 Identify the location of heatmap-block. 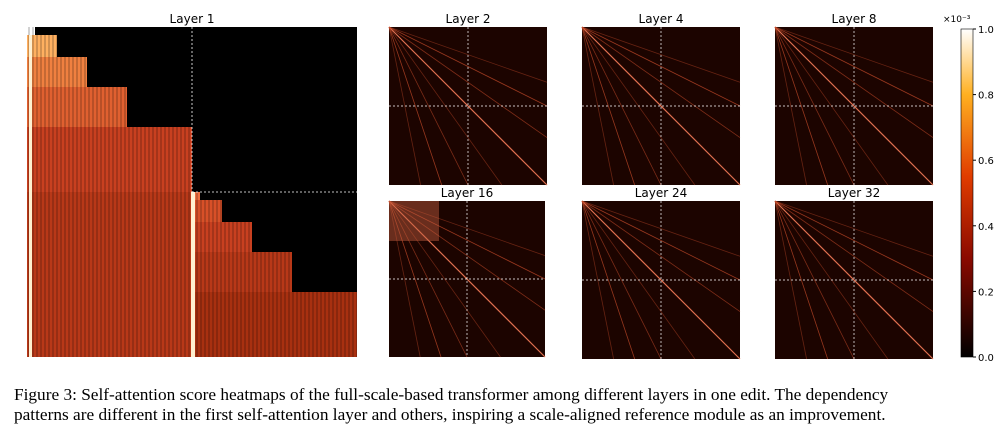
(414, 221).